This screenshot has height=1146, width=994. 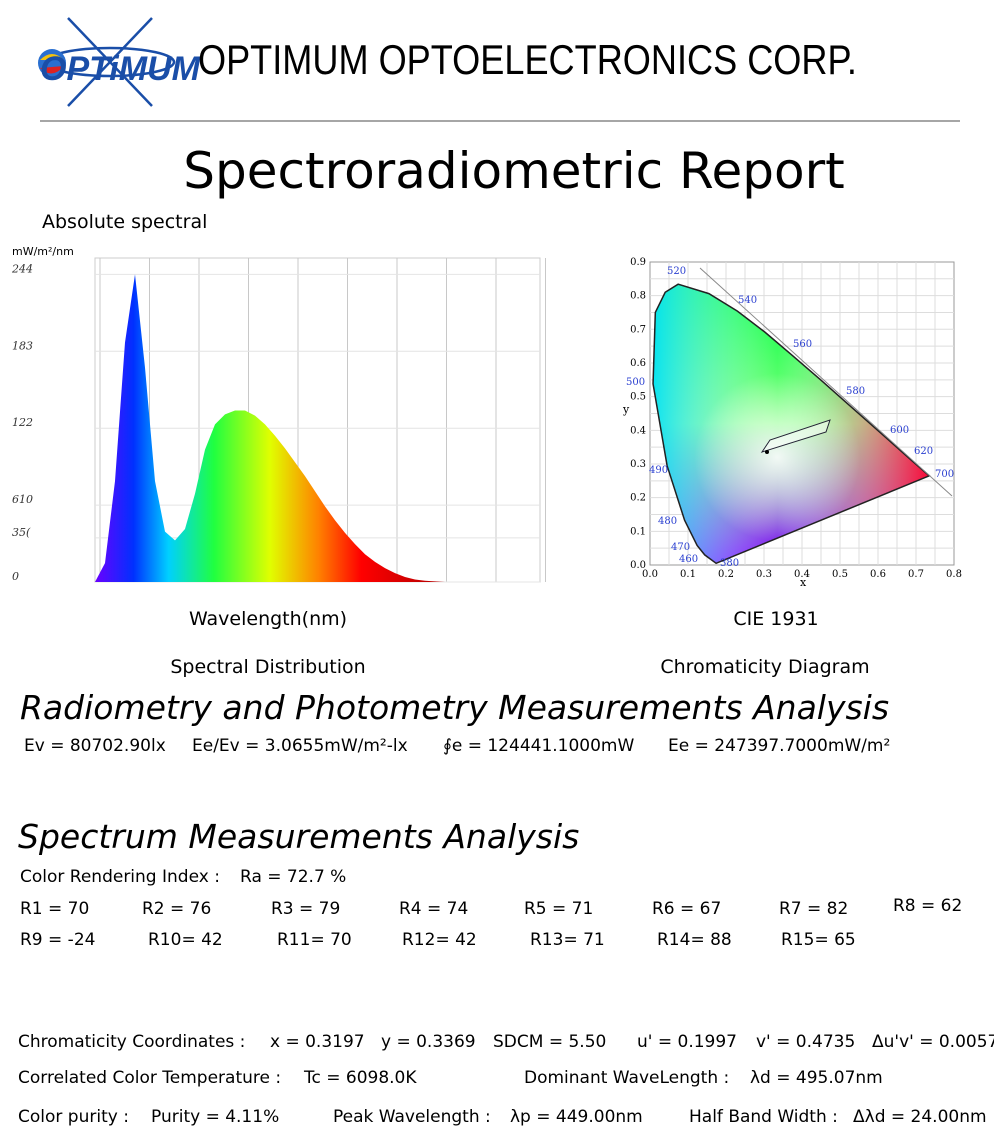 What do you see at coordinates (150, 1078) in the screenshot?
I see `label: Correlated Color Temperature :` at bounding box center [150, 1078].